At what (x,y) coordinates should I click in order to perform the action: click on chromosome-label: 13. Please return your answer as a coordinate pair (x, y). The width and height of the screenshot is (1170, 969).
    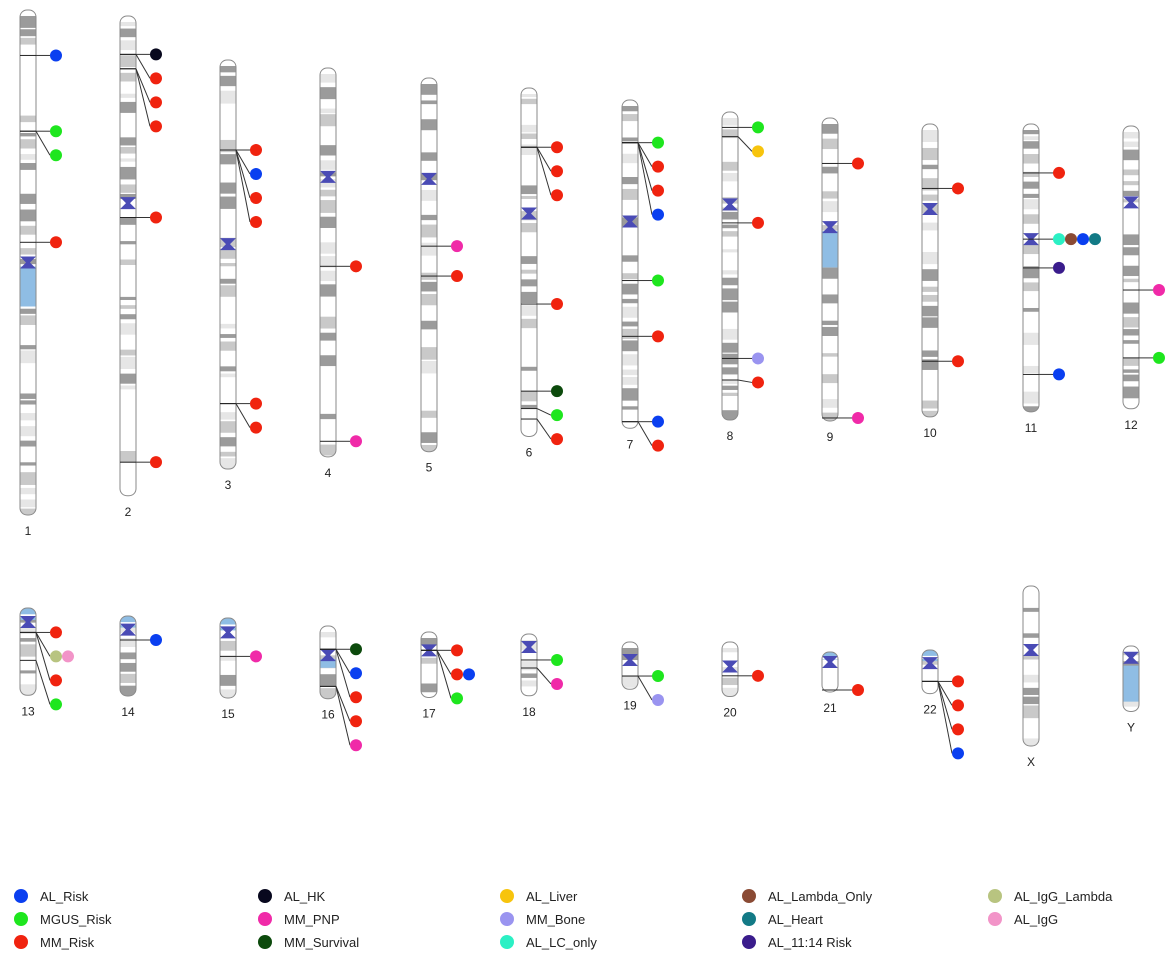
    Looking at the image, I should click on (28, 711).